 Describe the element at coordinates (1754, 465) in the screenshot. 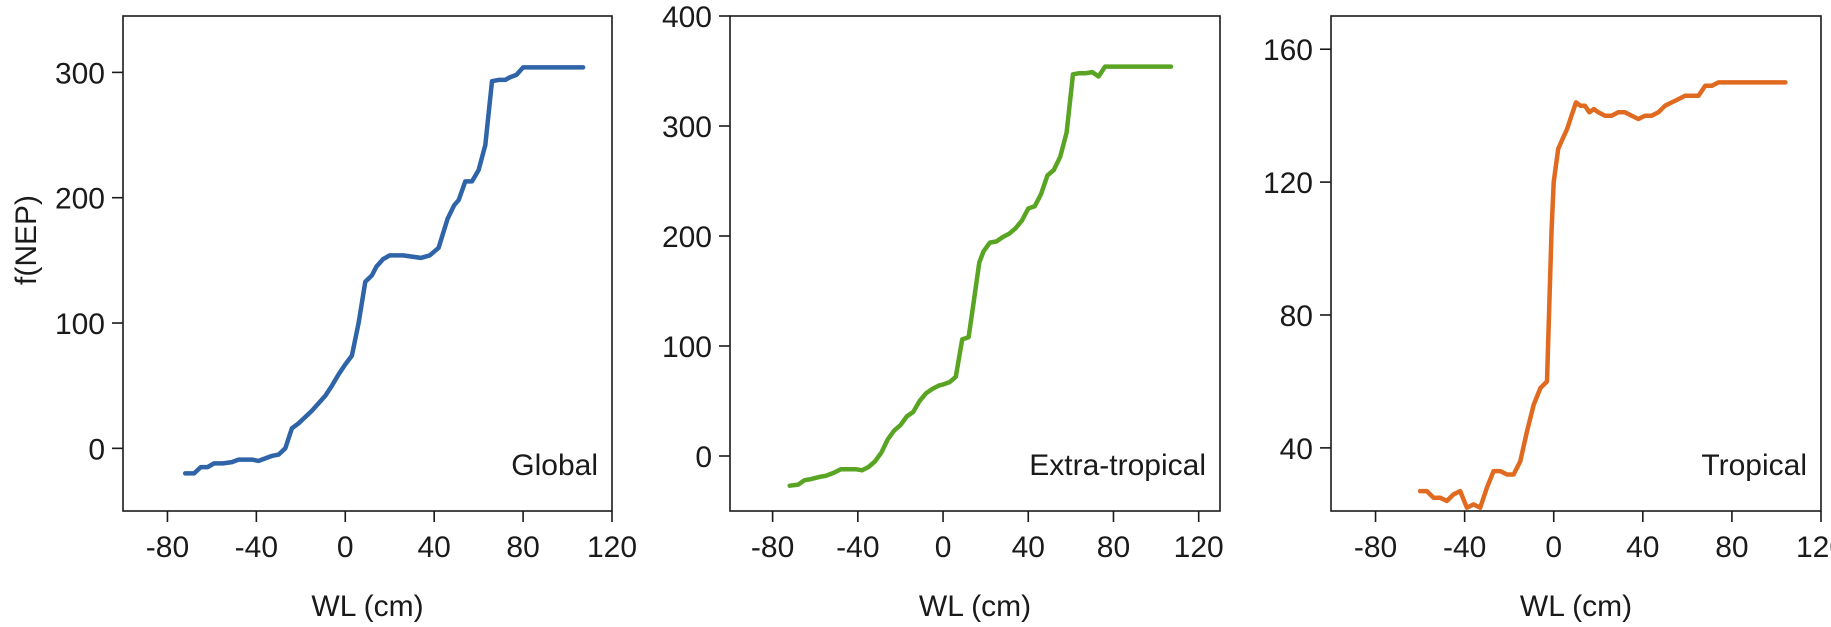

I see `panel-label: Tropical` at that location.